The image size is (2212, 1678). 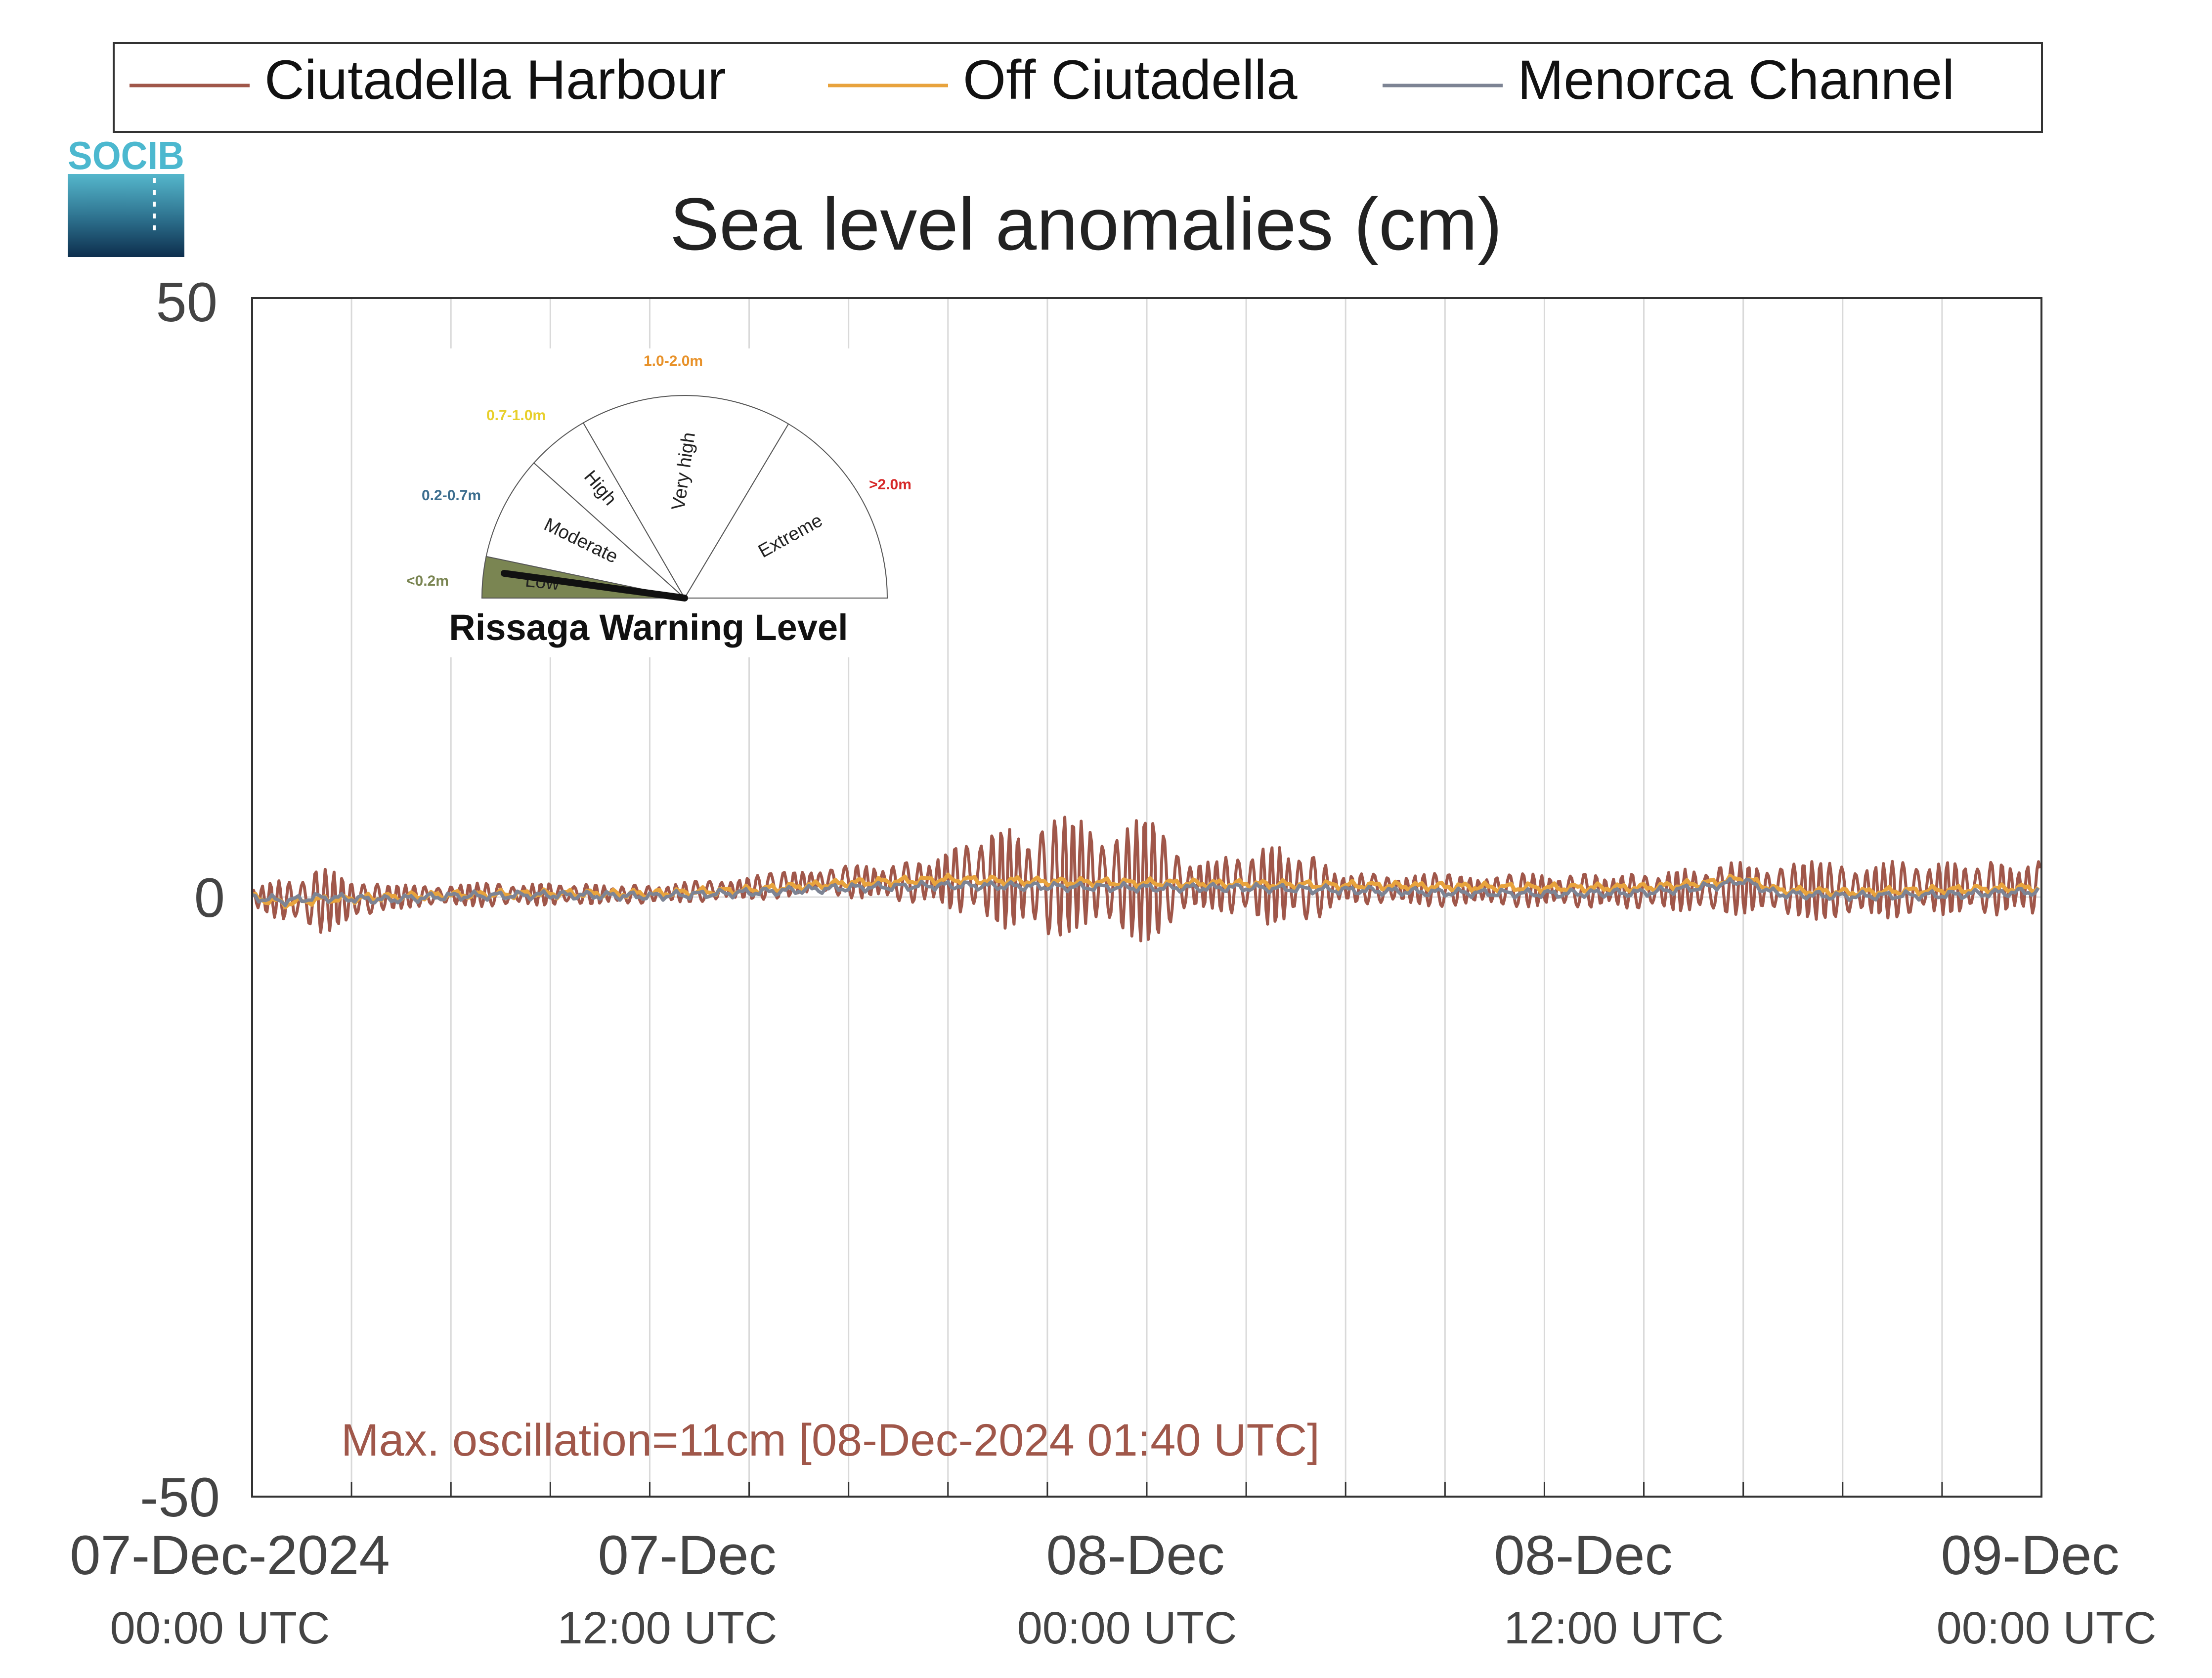 What do you see at coordinates (2030, 1555) in the screenshot?
I see `x-tick-label-5: 09-Dec` at bounding box center [2030, 1555].